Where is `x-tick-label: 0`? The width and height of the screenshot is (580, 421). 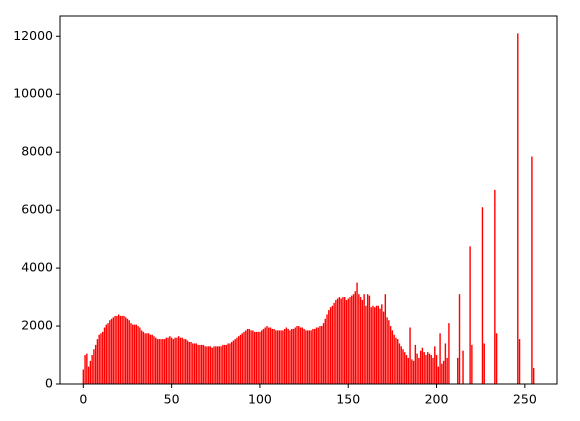 x-tick-label: 0 is located at coordinates (83, 399).